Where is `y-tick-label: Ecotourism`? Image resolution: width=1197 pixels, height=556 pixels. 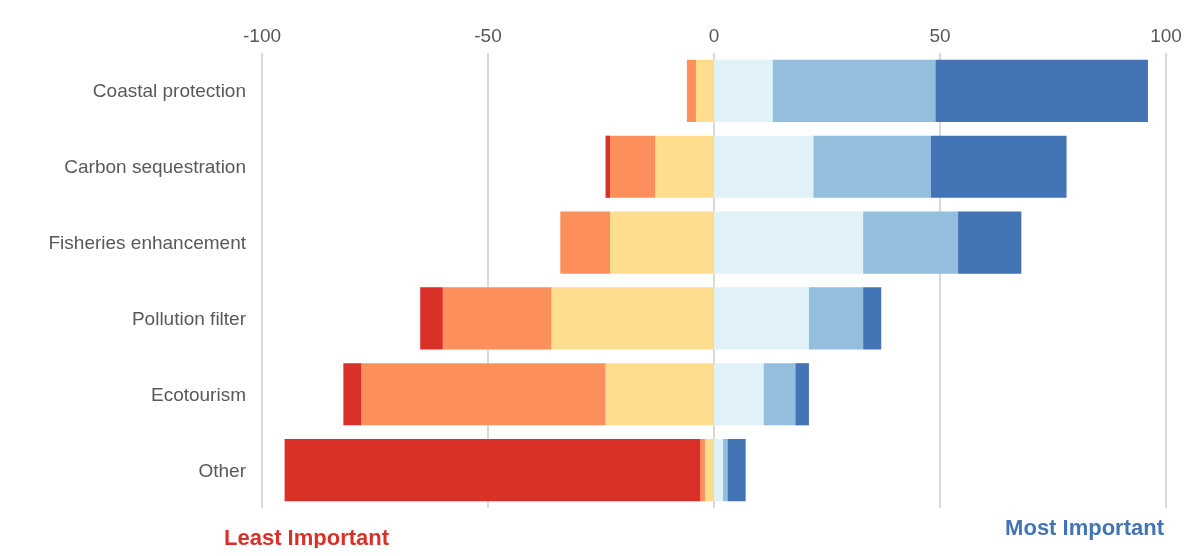 y-tick-label: Ecotourism is located at coordinates (198, 394).